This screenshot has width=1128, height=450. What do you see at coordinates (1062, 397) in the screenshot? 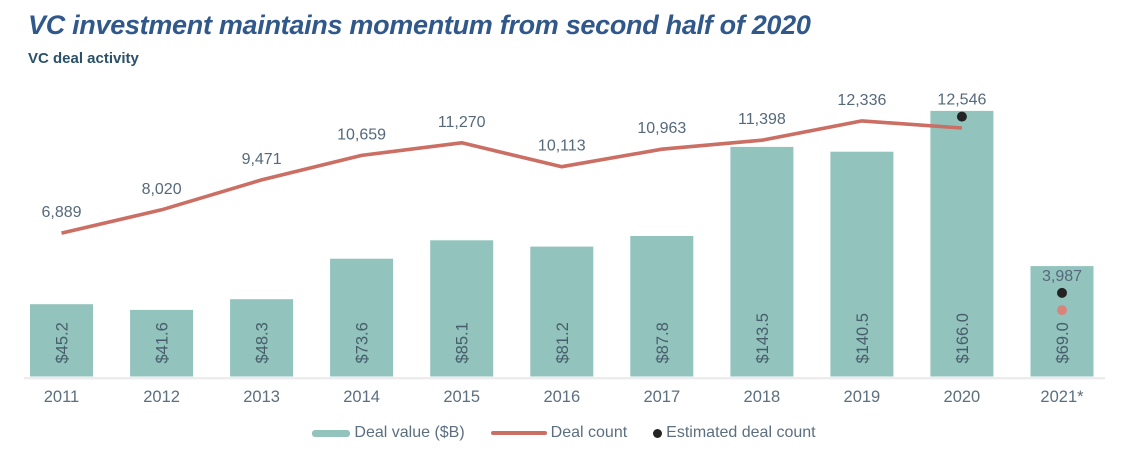
I see `x-axis-label-2021*: 2021*` at bounding box center [1062, 397].